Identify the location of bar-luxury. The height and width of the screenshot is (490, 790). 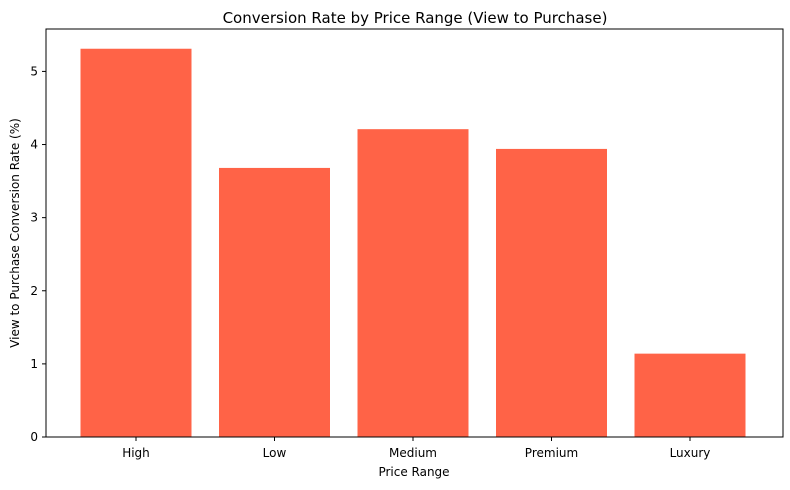
(690, 395).